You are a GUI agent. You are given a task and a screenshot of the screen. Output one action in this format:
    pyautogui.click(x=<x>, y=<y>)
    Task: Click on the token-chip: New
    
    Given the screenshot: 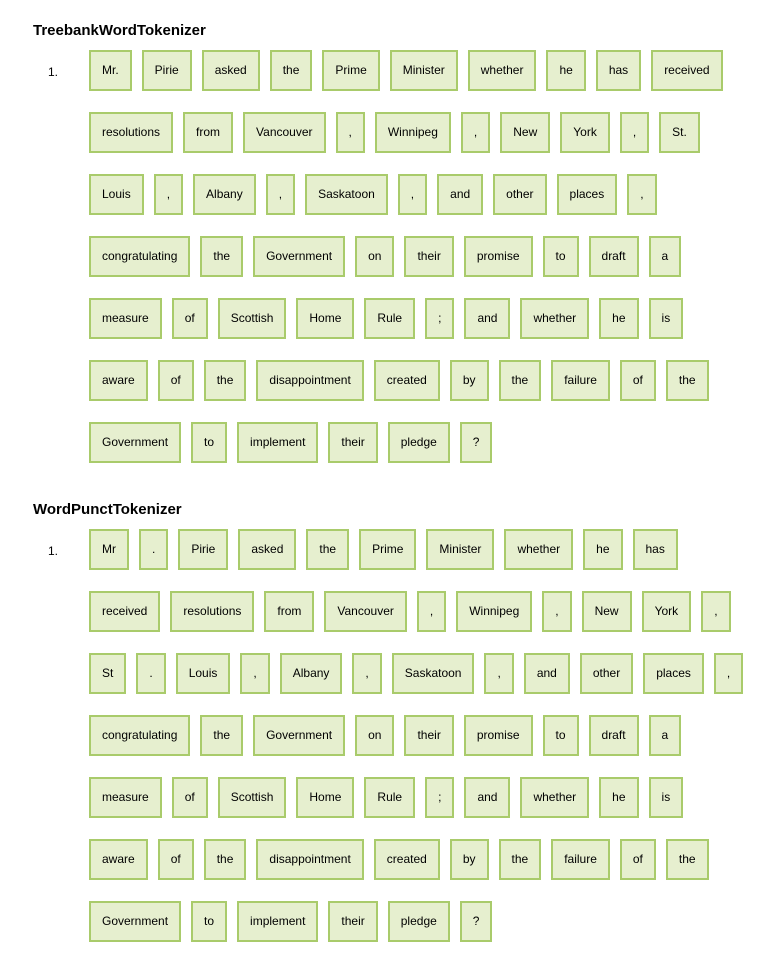 What is the action you would take?
    pyautogui.click(x=606, y=611)
    